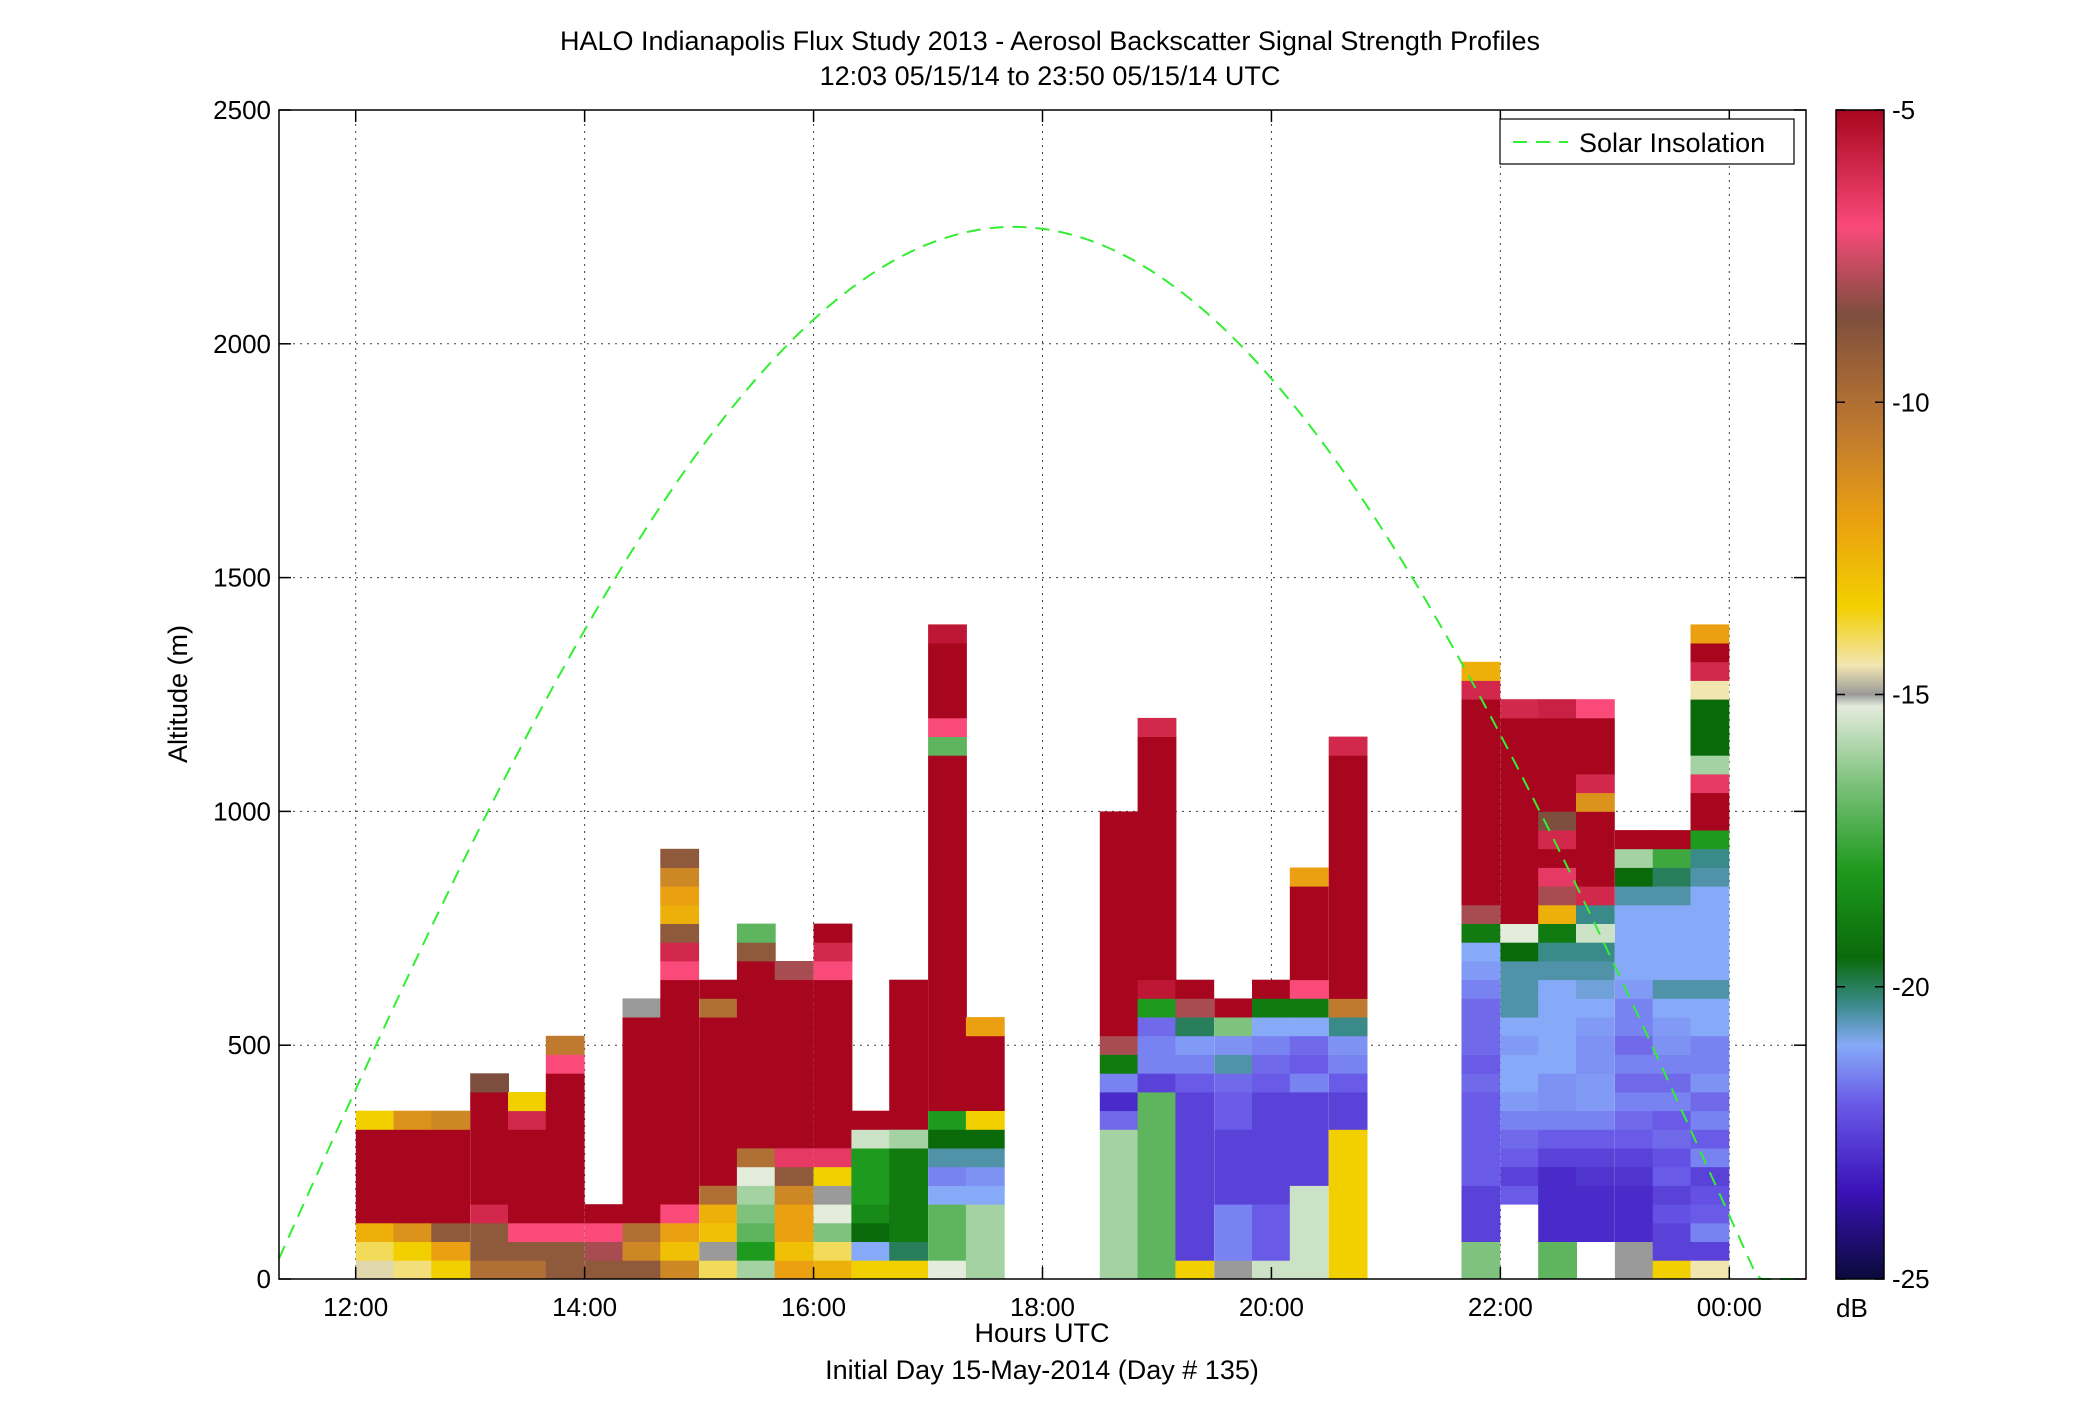 The height and width of the screenshot is (1425, 2098). What do you see at coordinates (1911, 695) in the screenshot?
I see `colorbar-tick-label: -15` at bounding box center [1911, 695].